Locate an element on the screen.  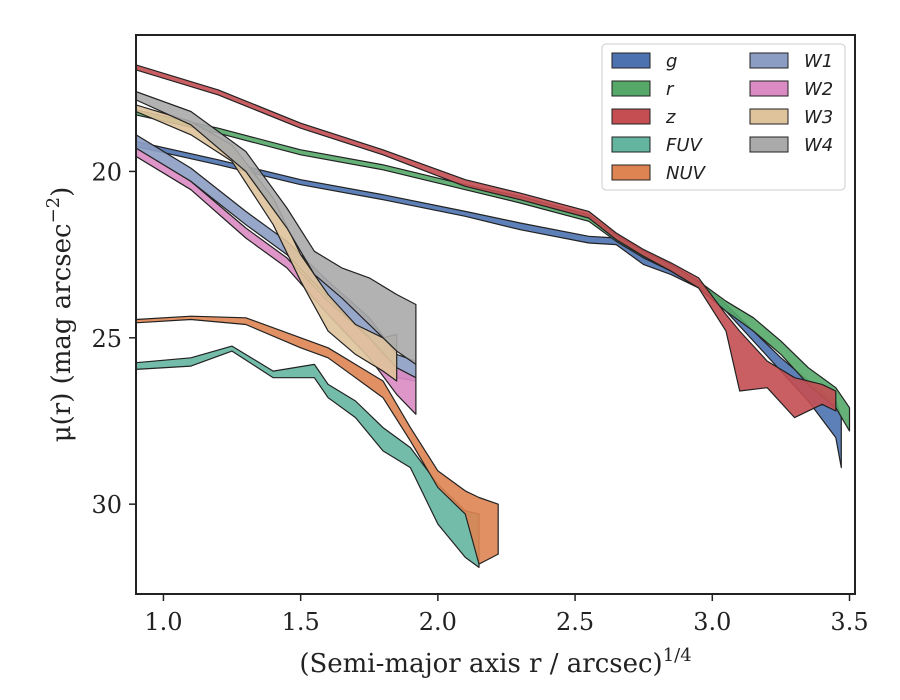
legend: grz FUV NUV W1 W2 W3 W4 is located at coordinates (723, 117).